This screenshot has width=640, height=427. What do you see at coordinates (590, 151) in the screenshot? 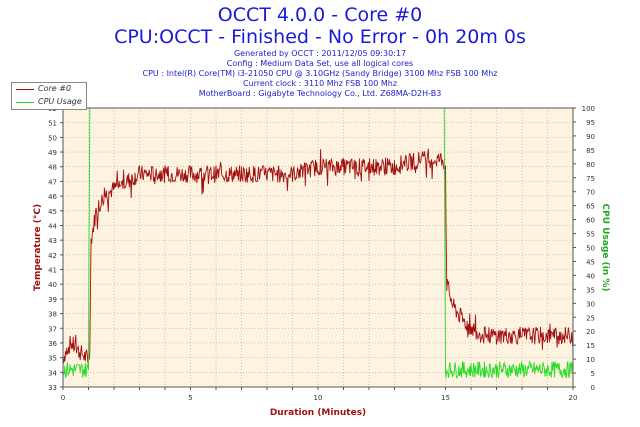
I see `y2-tick-label: 85` at bounding box center [590, 151].